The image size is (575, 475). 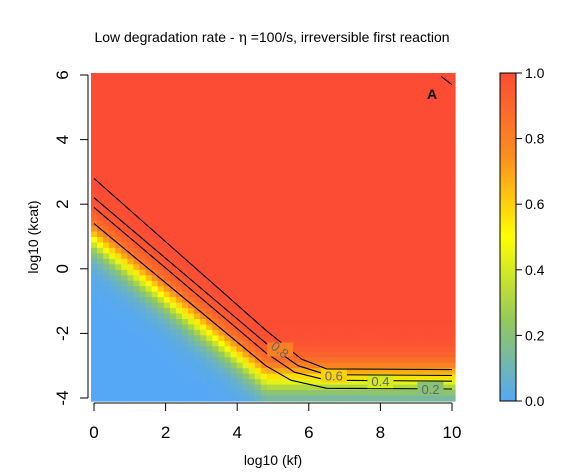 What do you see at coordinates (430, 388) in the screenshot?
I see `contour-label-gap` at bounding box center [430, 388].